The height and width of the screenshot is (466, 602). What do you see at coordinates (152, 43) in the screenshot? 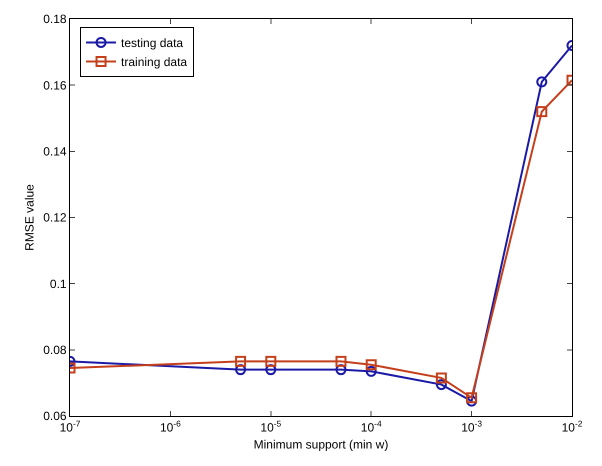
I see `legend-label: testing data` at bounding box center [152, 43].